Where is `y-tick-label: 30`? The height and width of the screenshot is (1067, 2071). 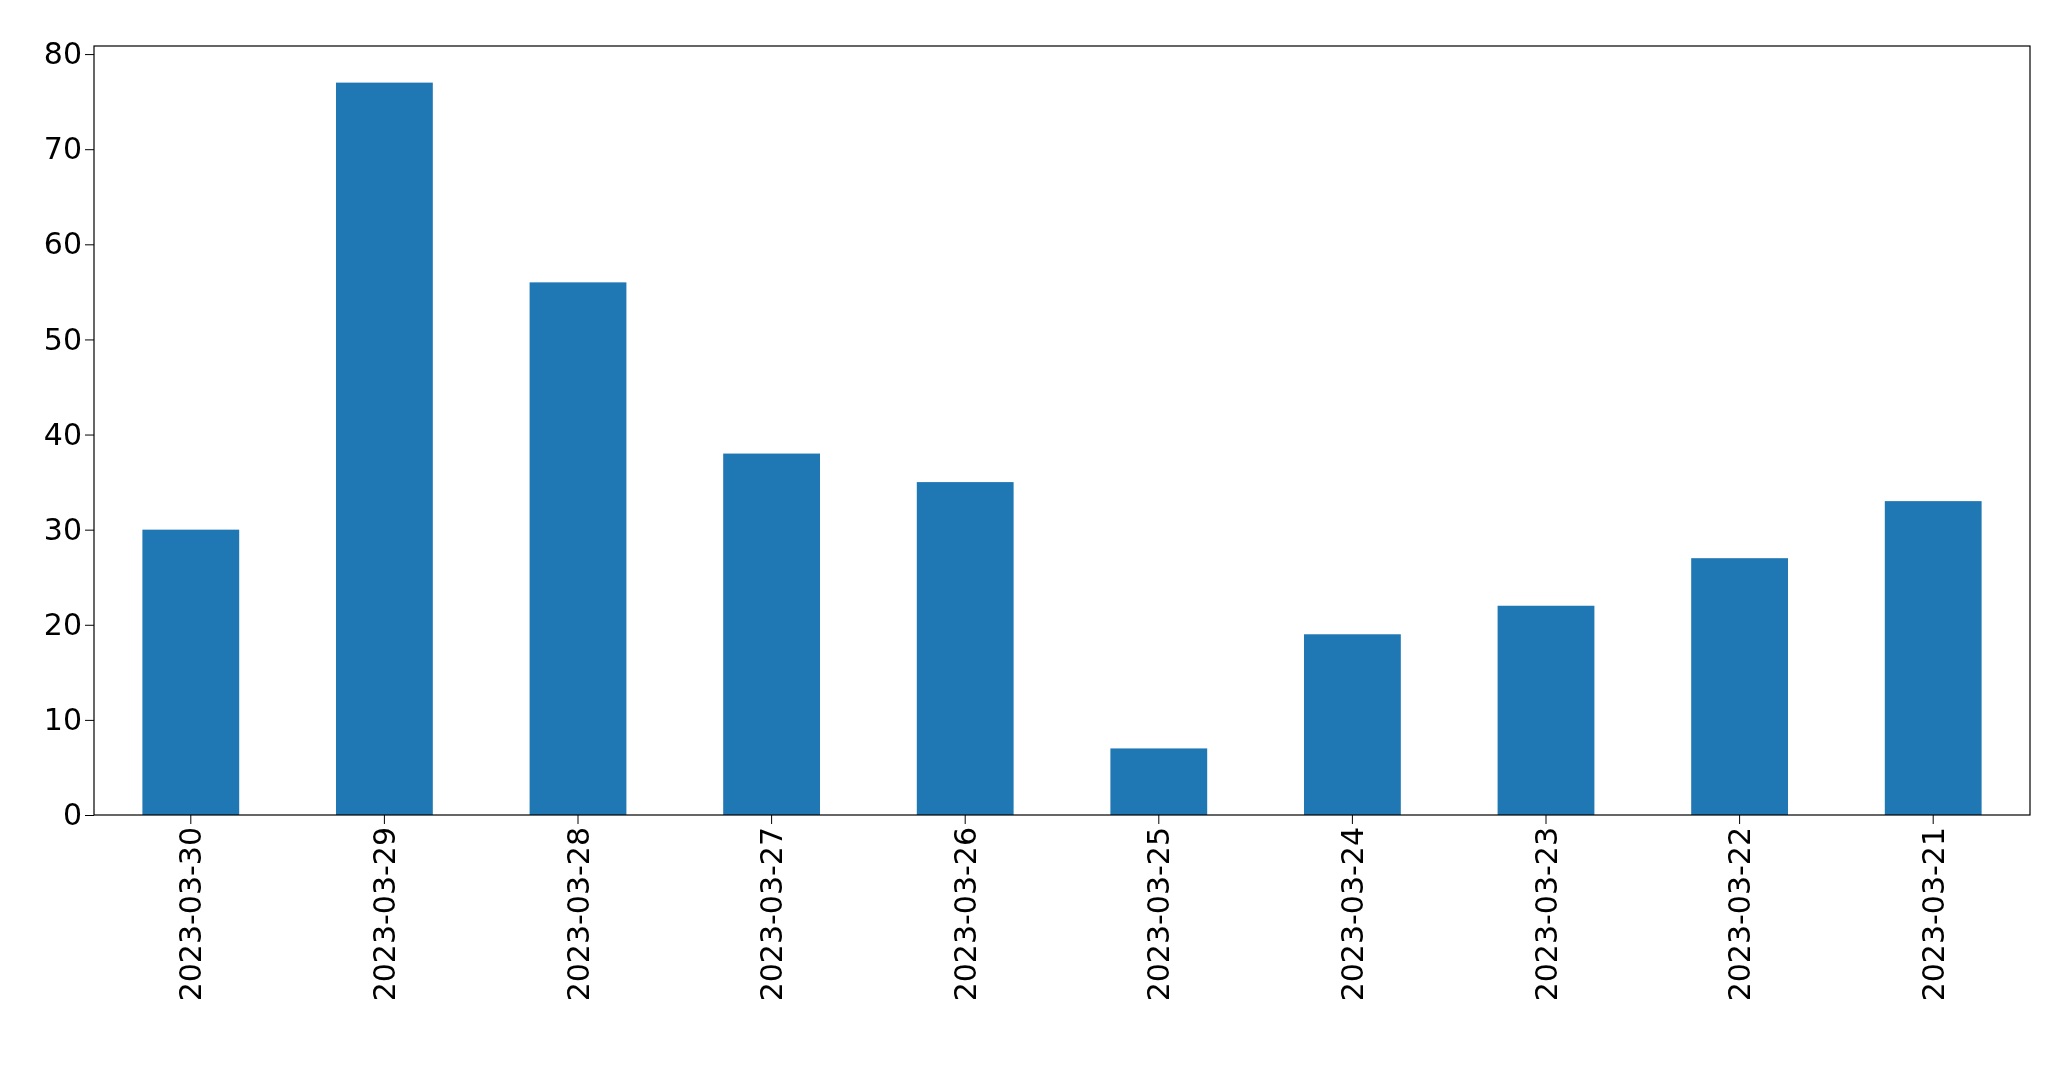
y-tick-label: 30 is located at coordinates (62, 529).